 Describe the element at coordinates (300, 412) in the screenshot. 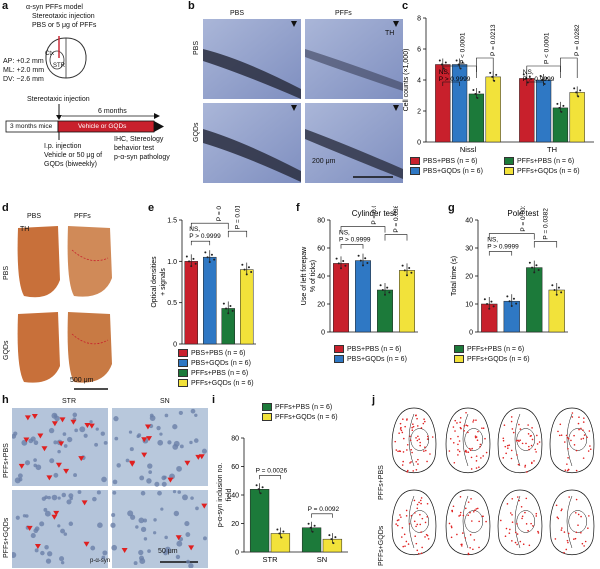

I see `legend-i: PFFs+PBS (n = 6) PFFs+GQDs (n = 6)` at that location.